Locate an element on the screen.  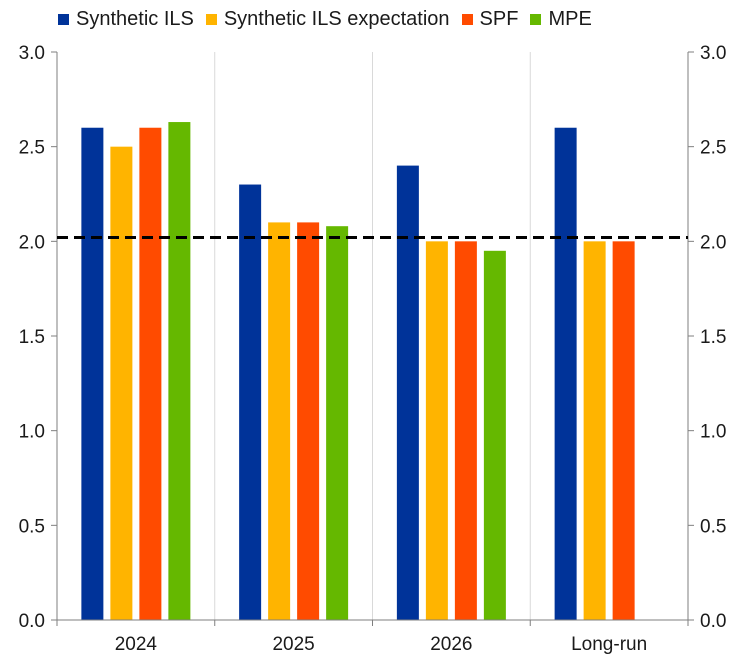
y-tick-label-left: 3.0 is located at coordinates (32, 53).